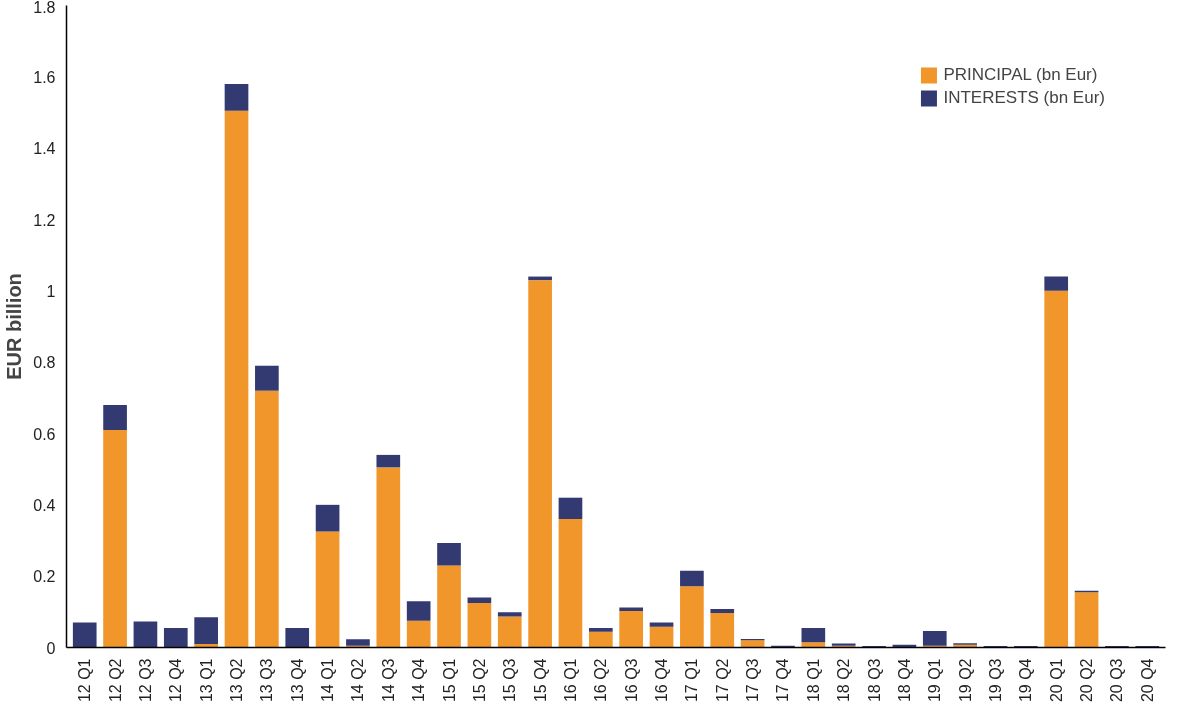  I want to click on x-tick-label: 12 Q2, so click(115, 680).